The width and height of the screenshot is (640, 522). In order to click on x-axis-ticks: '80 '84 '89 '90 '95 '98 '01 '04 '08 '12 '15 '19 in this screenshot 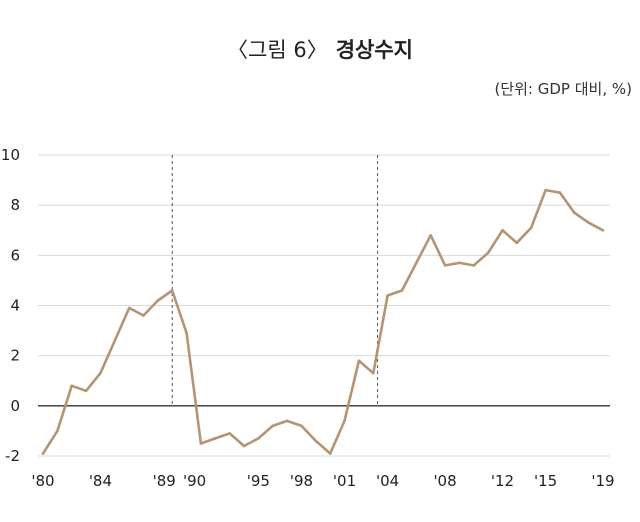, I will do `click(322, 481)`.